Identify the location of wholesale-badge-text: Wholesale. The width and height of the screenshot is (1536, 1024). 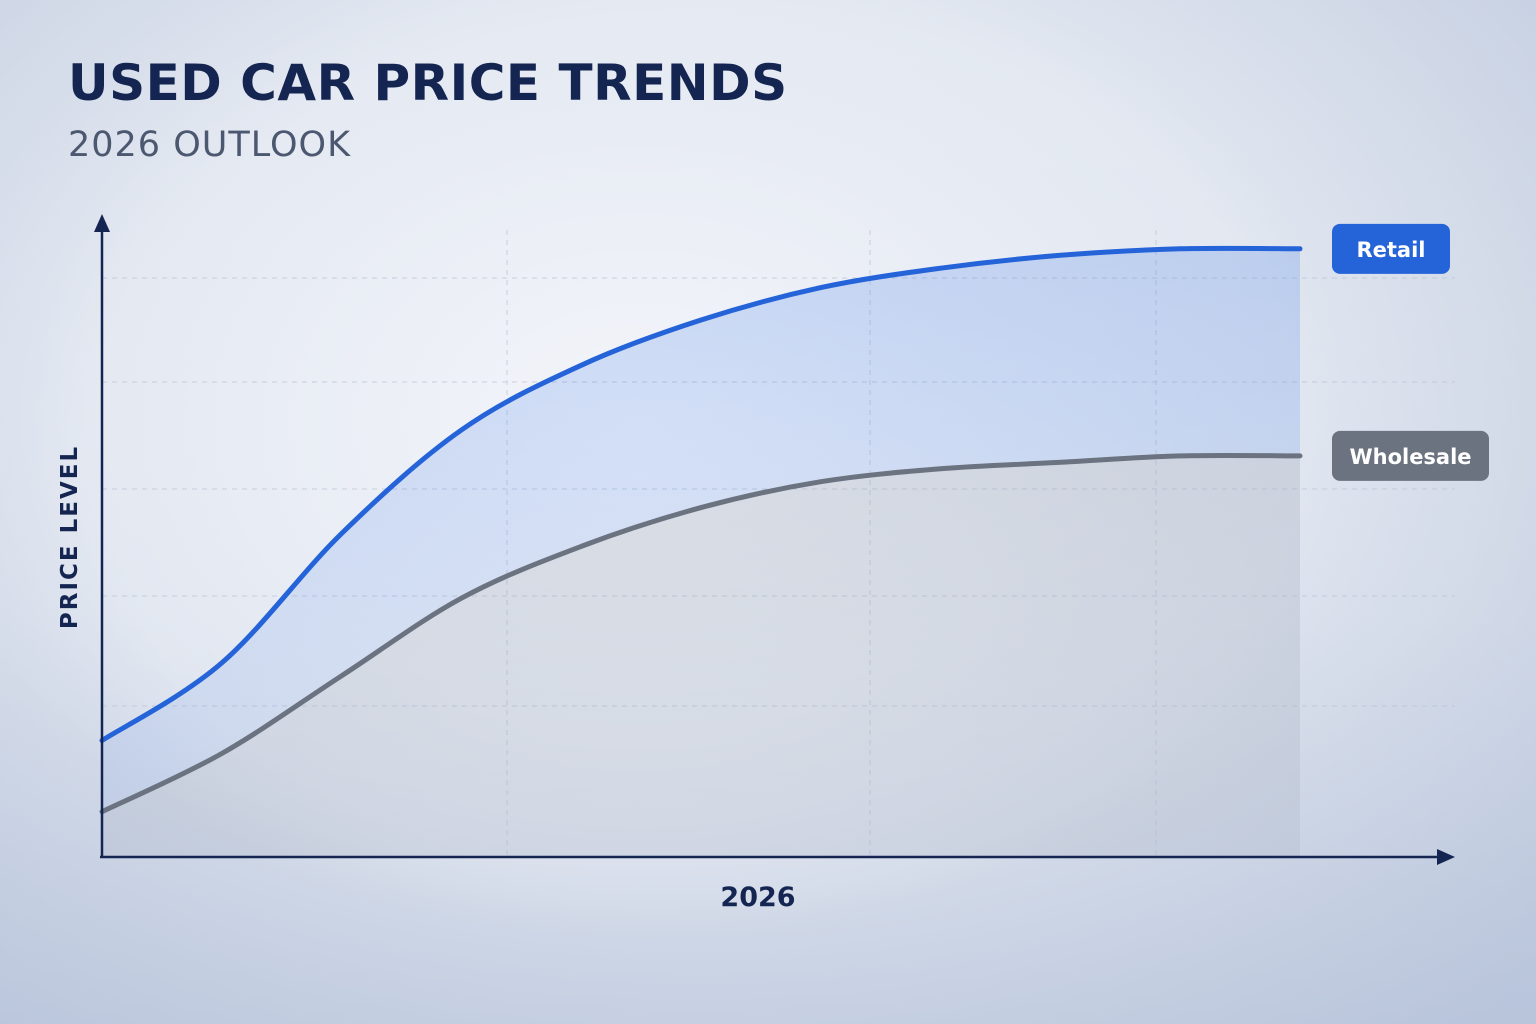
(1410, 457).